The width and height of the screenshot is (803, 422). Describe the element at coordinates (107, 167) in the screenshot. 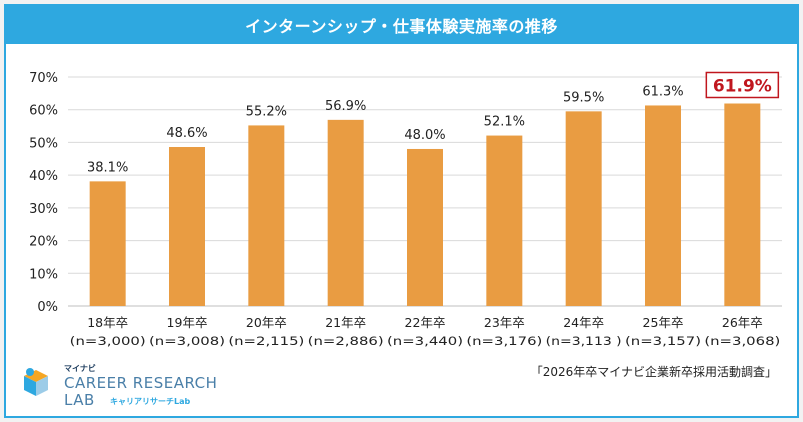

I see `value-label: 38.1%` at that location.